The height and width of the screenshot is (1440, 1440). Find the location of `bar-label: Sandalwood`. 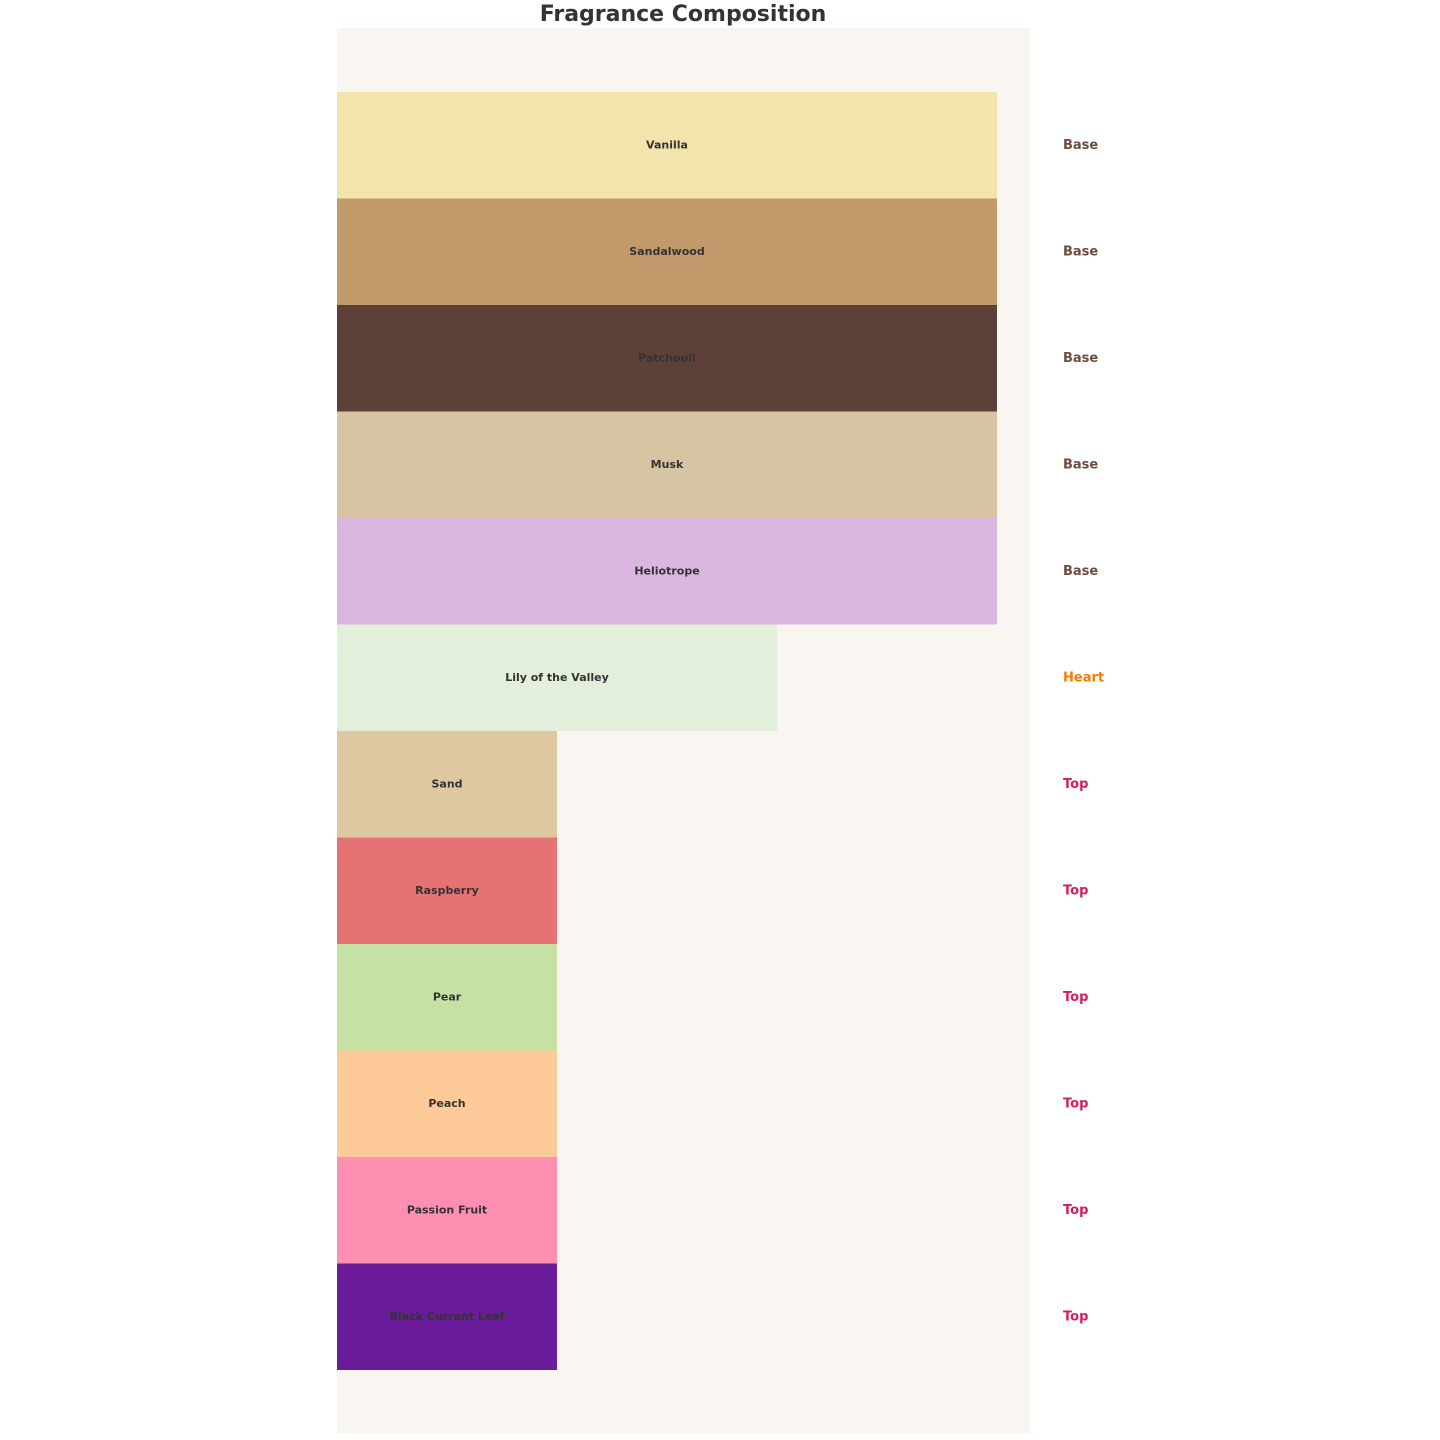

bar-label: Sandalwood is located at coordinates (666, 251).